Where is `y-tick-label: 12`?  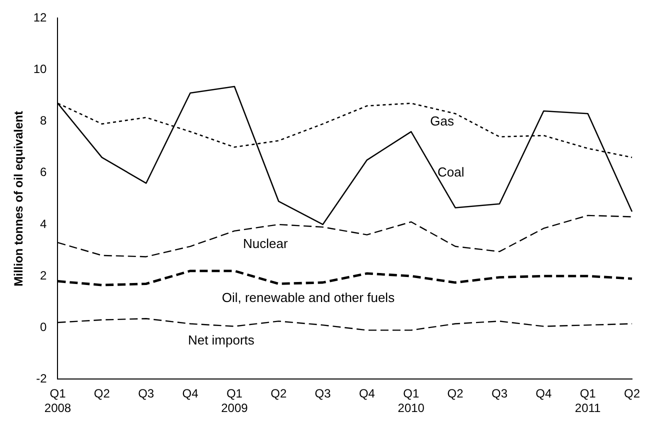 y-tick-label: 12 is located at coordinates (40, 17).